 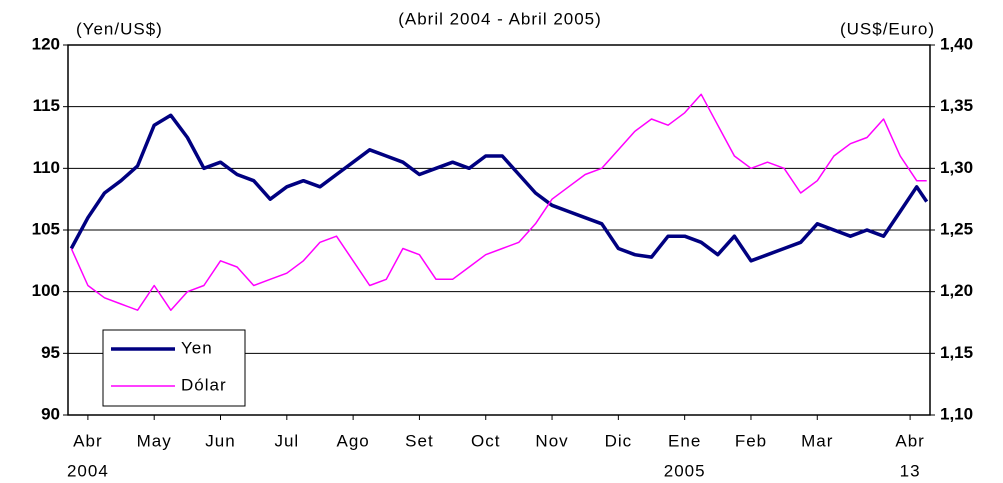 What do you see at coordinates (956, 228) in the screenshot?
I see `y2-tick-label: 1,25` at bounding box center [956, 228].